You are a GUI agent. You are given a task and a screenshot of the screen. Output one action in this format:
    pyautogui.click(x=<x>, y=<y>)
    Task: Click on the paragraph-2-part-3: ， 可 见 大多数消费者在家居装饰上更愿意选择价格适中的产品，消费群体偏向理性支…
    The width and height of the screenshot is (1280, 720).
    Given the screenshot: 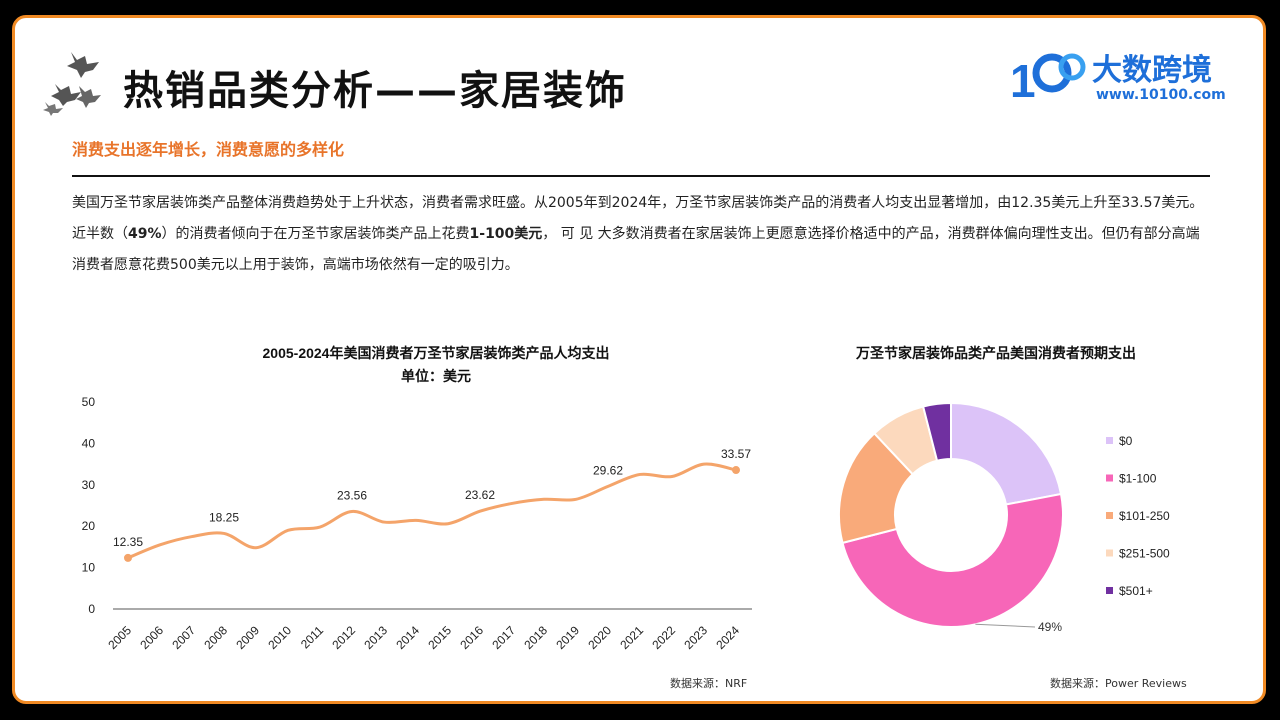 What is the action you would take?
    pyautogui.click(x=636, y=249)
    